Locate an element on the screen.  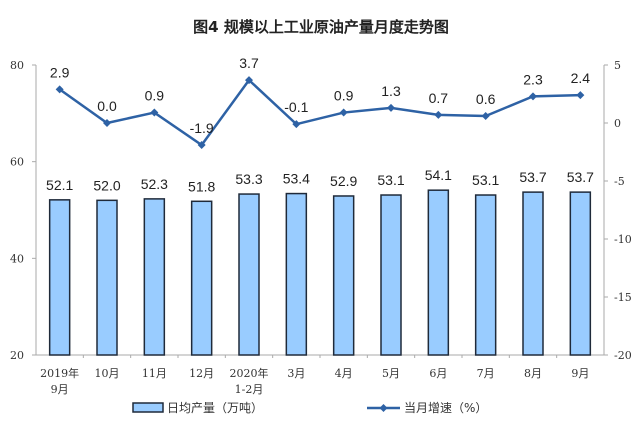
left-tick-label: 60 is located at coordinates (17, 162).